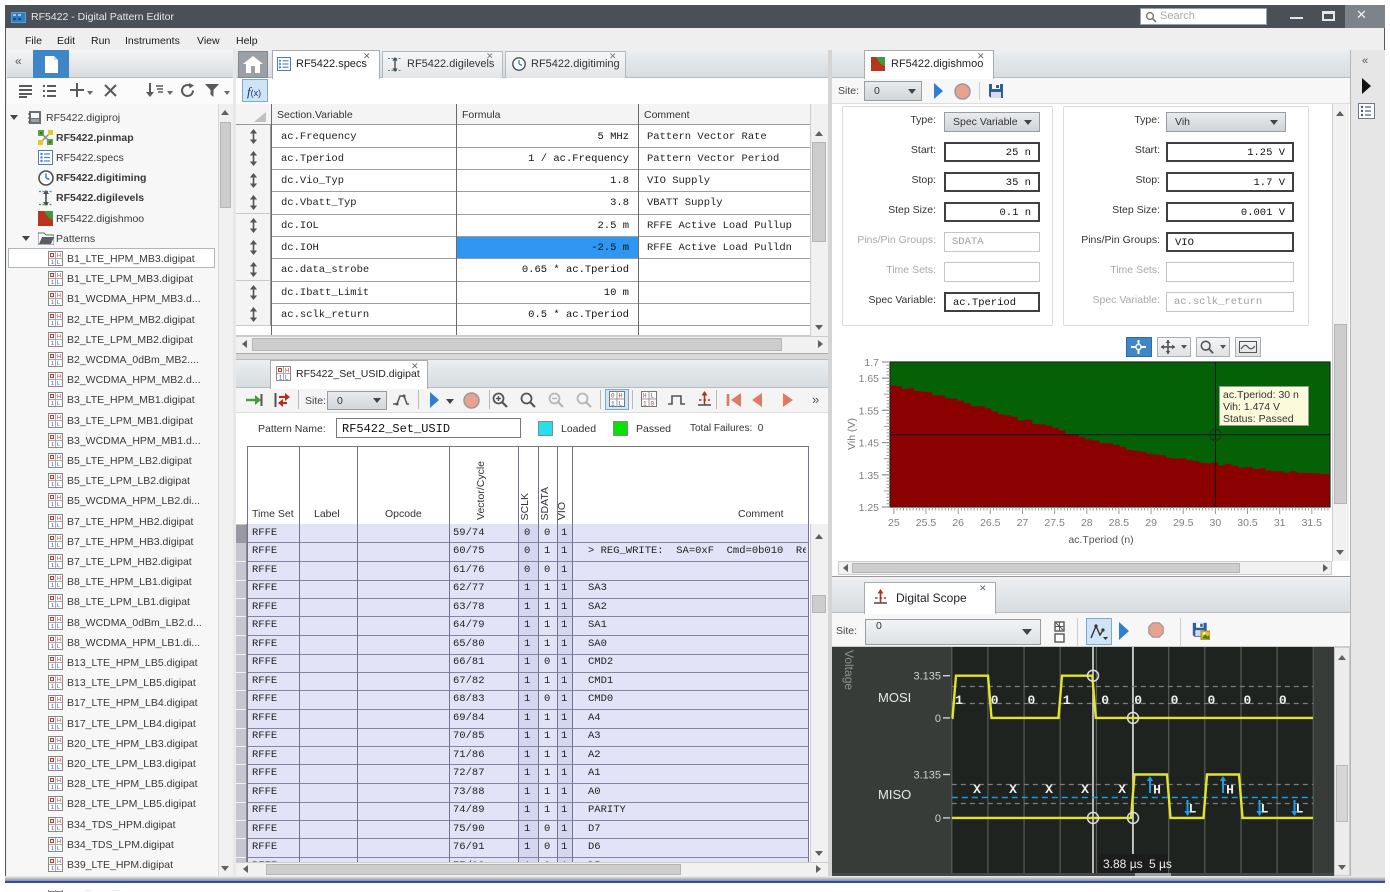 Image resolution: width=1390 pixels, height=892 pixels. What do you see at coordinates (1100, 540) in the screenshot?
I see `svg-text: ac.Tperiod (n)` at bounding box center [1100, 540].